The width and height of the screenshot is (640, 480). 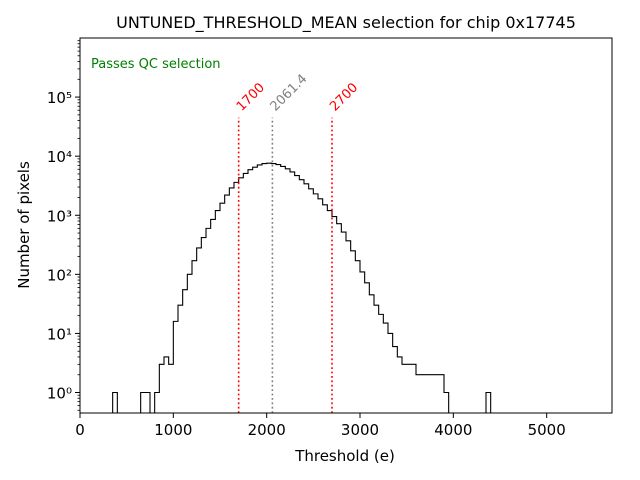 What do you see at coordinates (59, 334) in the screenshot?
I see `y-tick-label: 10¹` at bounding box center [59, 334].